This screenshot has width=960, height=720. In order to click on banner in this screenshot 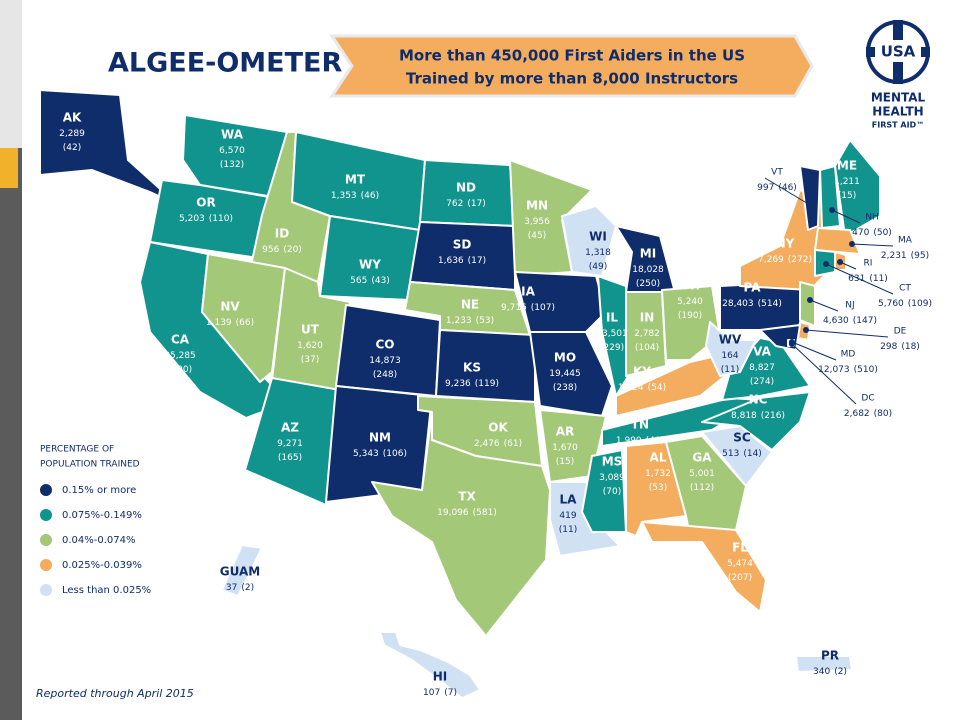, I will do `click(571, 66)`.